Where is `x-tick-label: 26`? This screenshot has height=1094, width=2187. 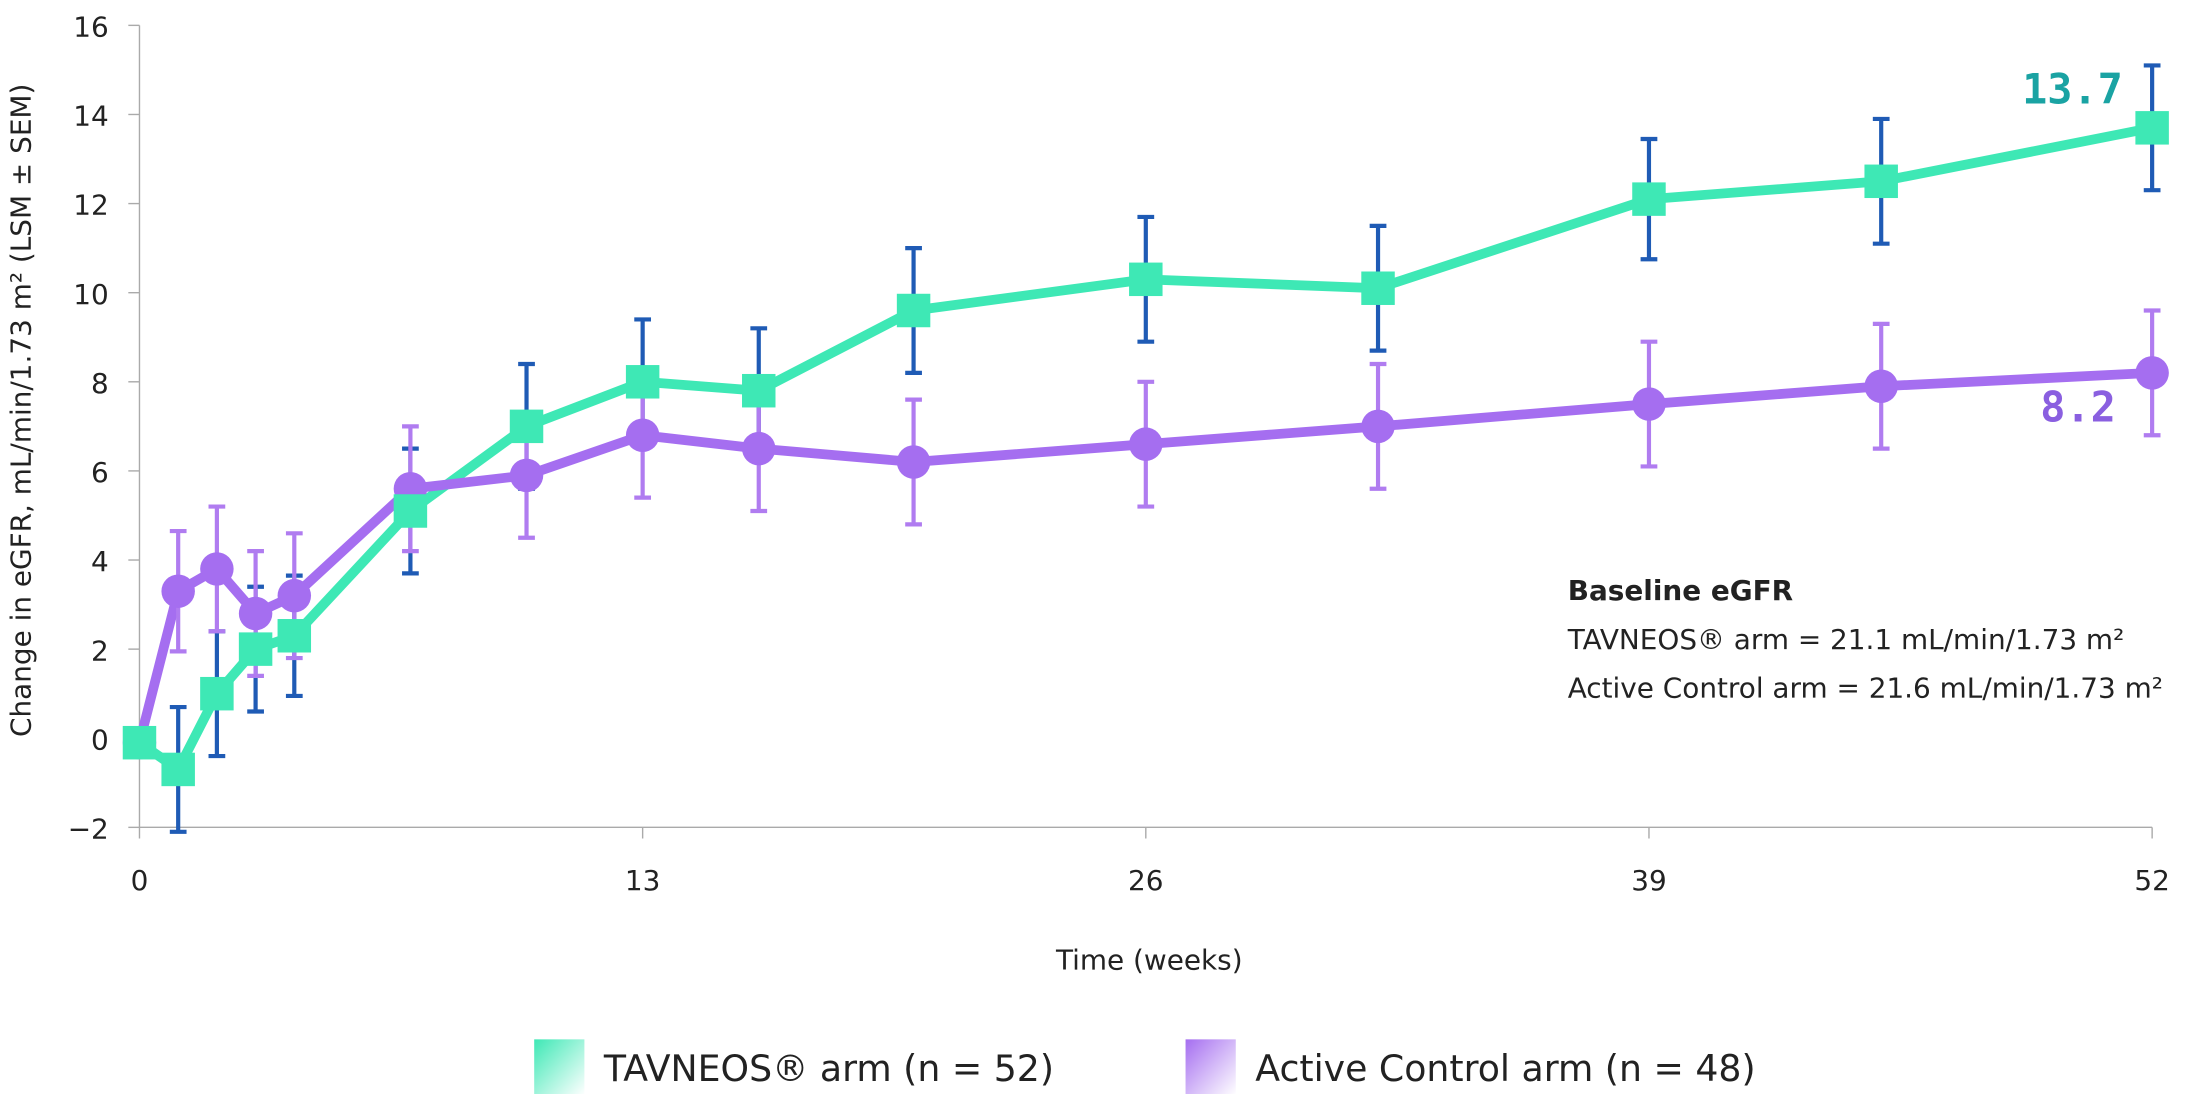 x-tick-label: 26 is located at coordinates (1145, 880).